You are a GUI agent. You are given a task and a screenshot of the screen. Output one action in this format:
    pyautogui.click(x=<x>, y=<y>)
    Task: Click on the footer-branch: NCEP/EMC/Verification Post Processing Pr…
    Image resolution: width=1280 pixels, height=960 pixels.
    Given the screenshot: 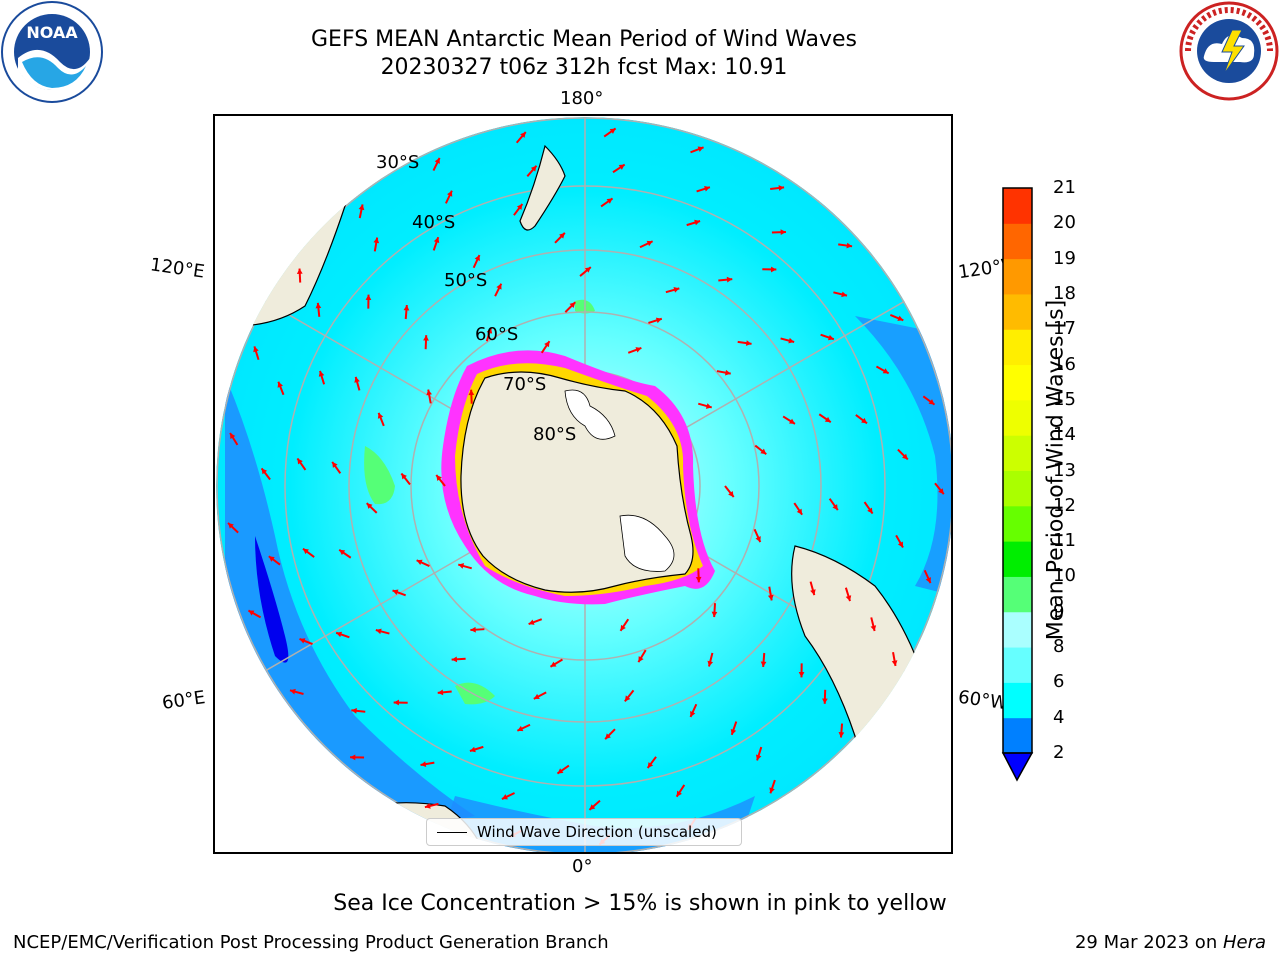 What is the action you would take?
    pyautogui.click(x=311, y=942)
    